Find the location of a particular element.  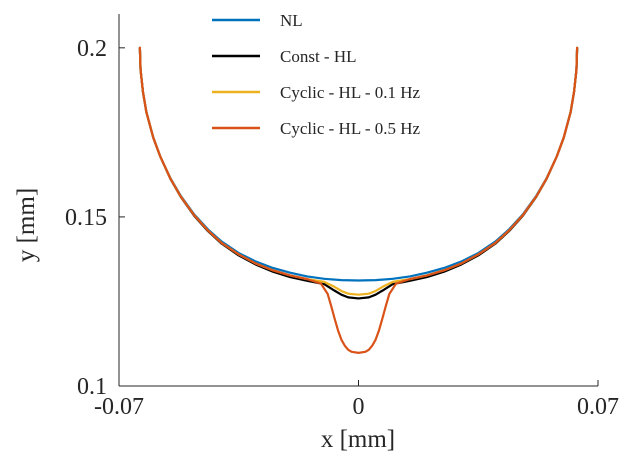

x-axis-label: x [mm] is located at coordinates (358, 438).